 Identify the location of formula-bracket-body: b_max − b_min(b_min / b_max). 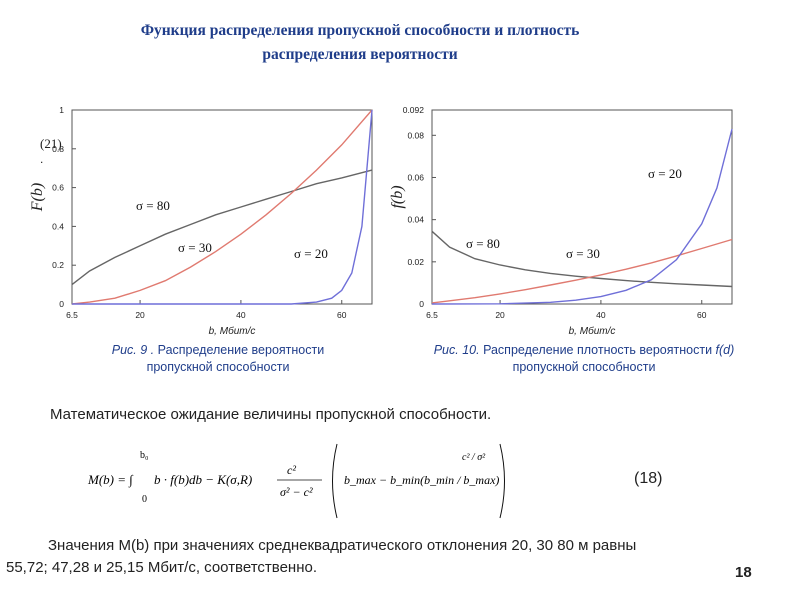
(421, 480).